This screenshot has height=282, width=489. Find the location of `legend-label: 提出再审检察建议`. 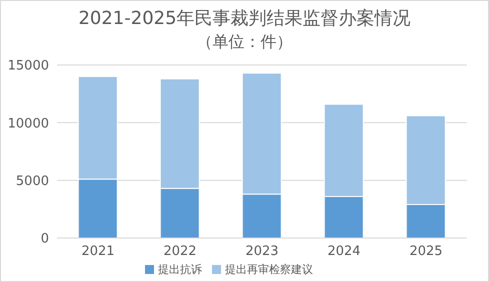

legend-label: 提出再审检察建议 is located at coordinates (269, 269).